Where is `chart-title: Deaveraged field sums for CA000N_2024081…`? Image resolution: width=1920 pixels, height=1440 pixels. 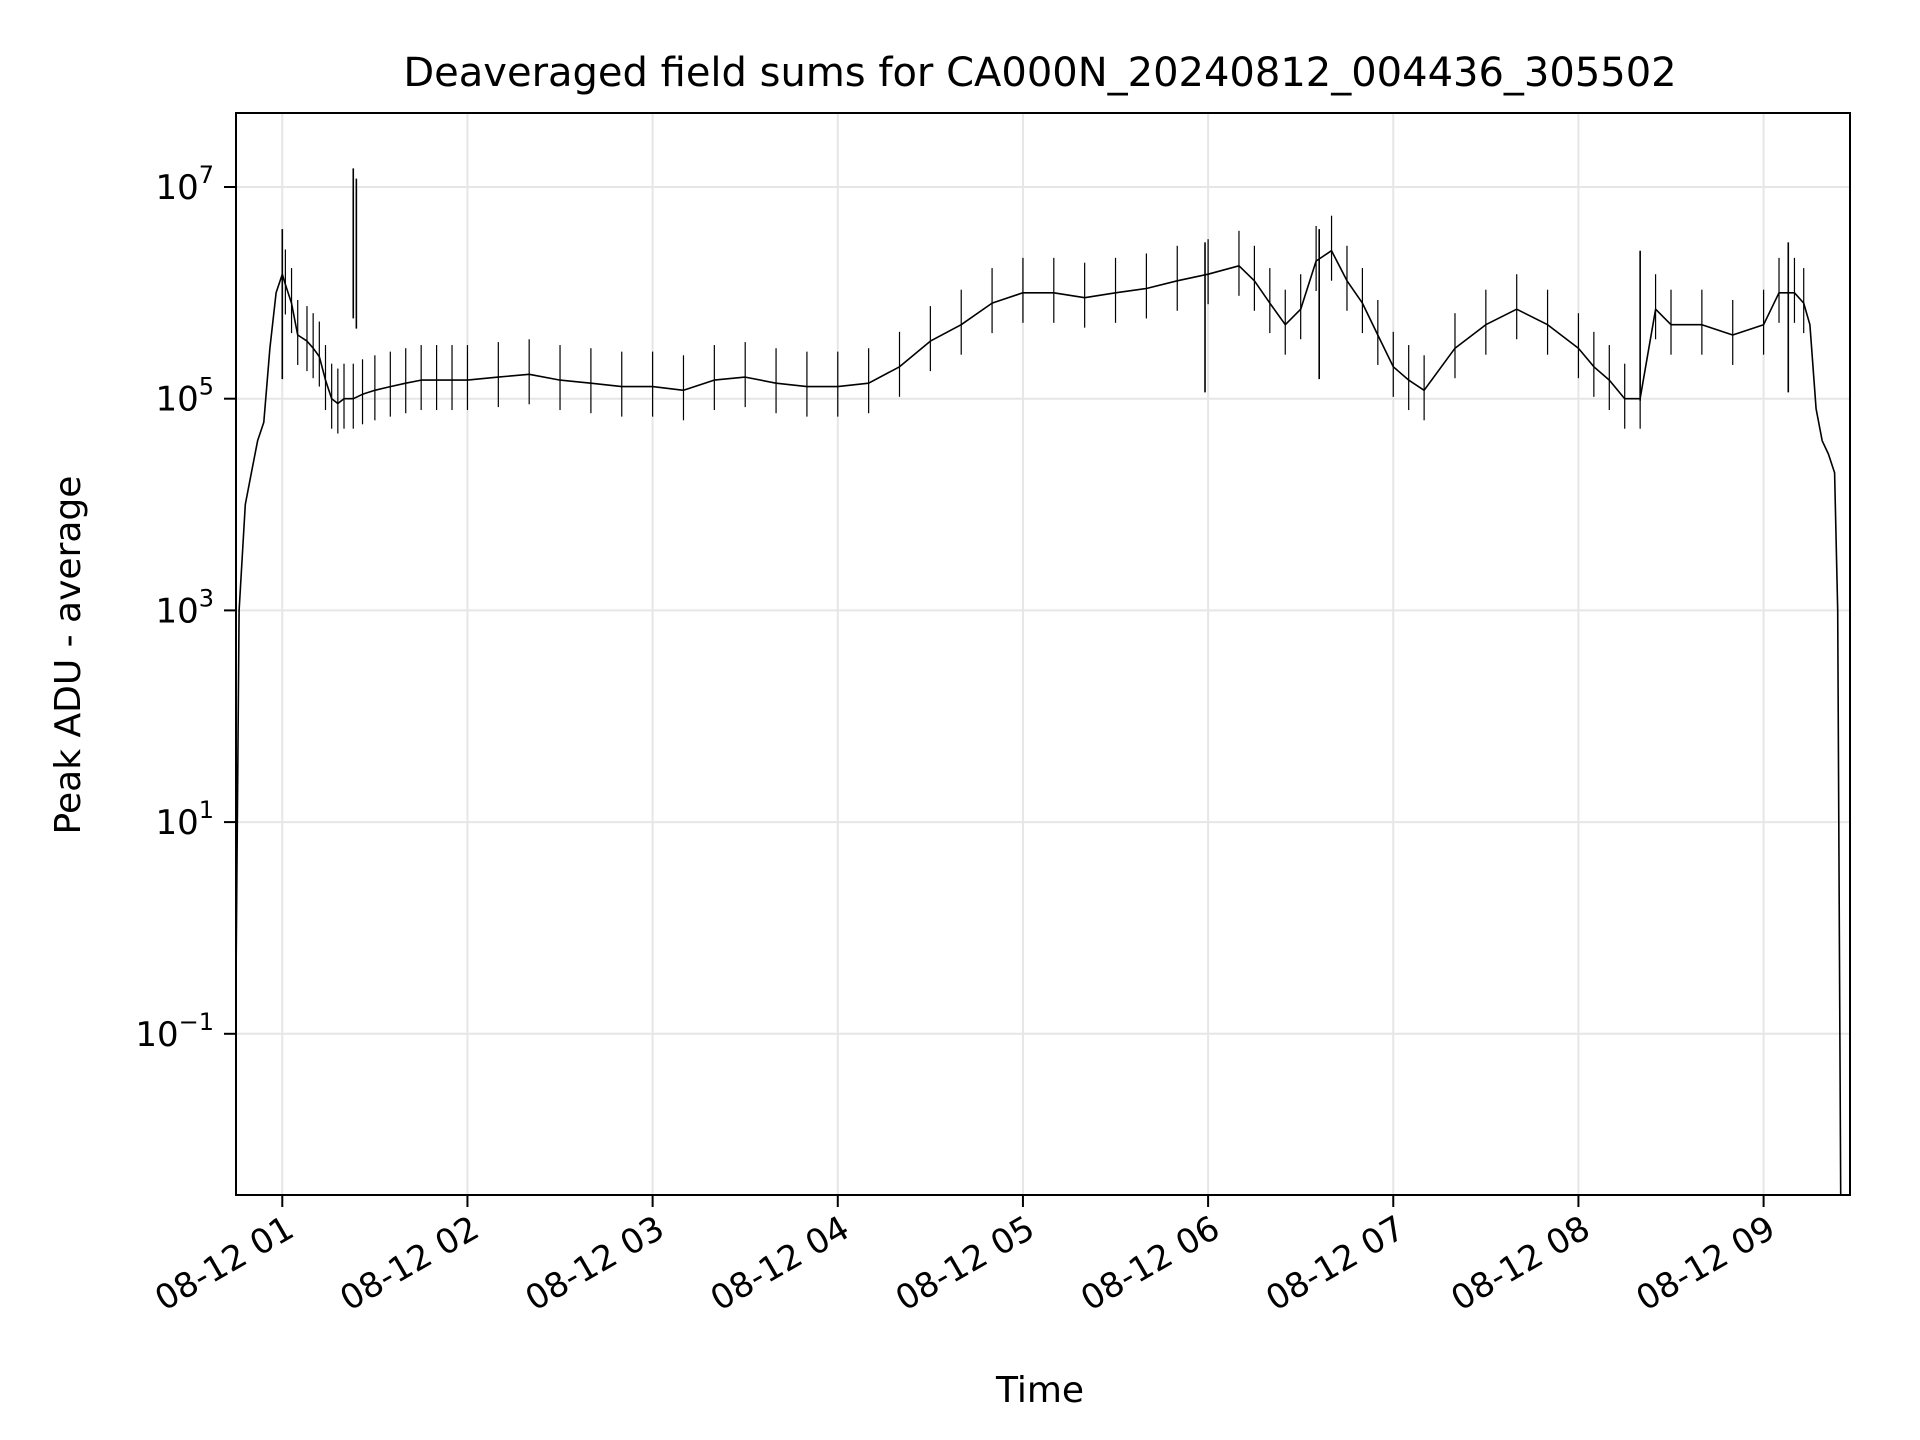 chart-title: Deaveraged field sums for CA000N_2024081… is located at coordinates (1039, 73).